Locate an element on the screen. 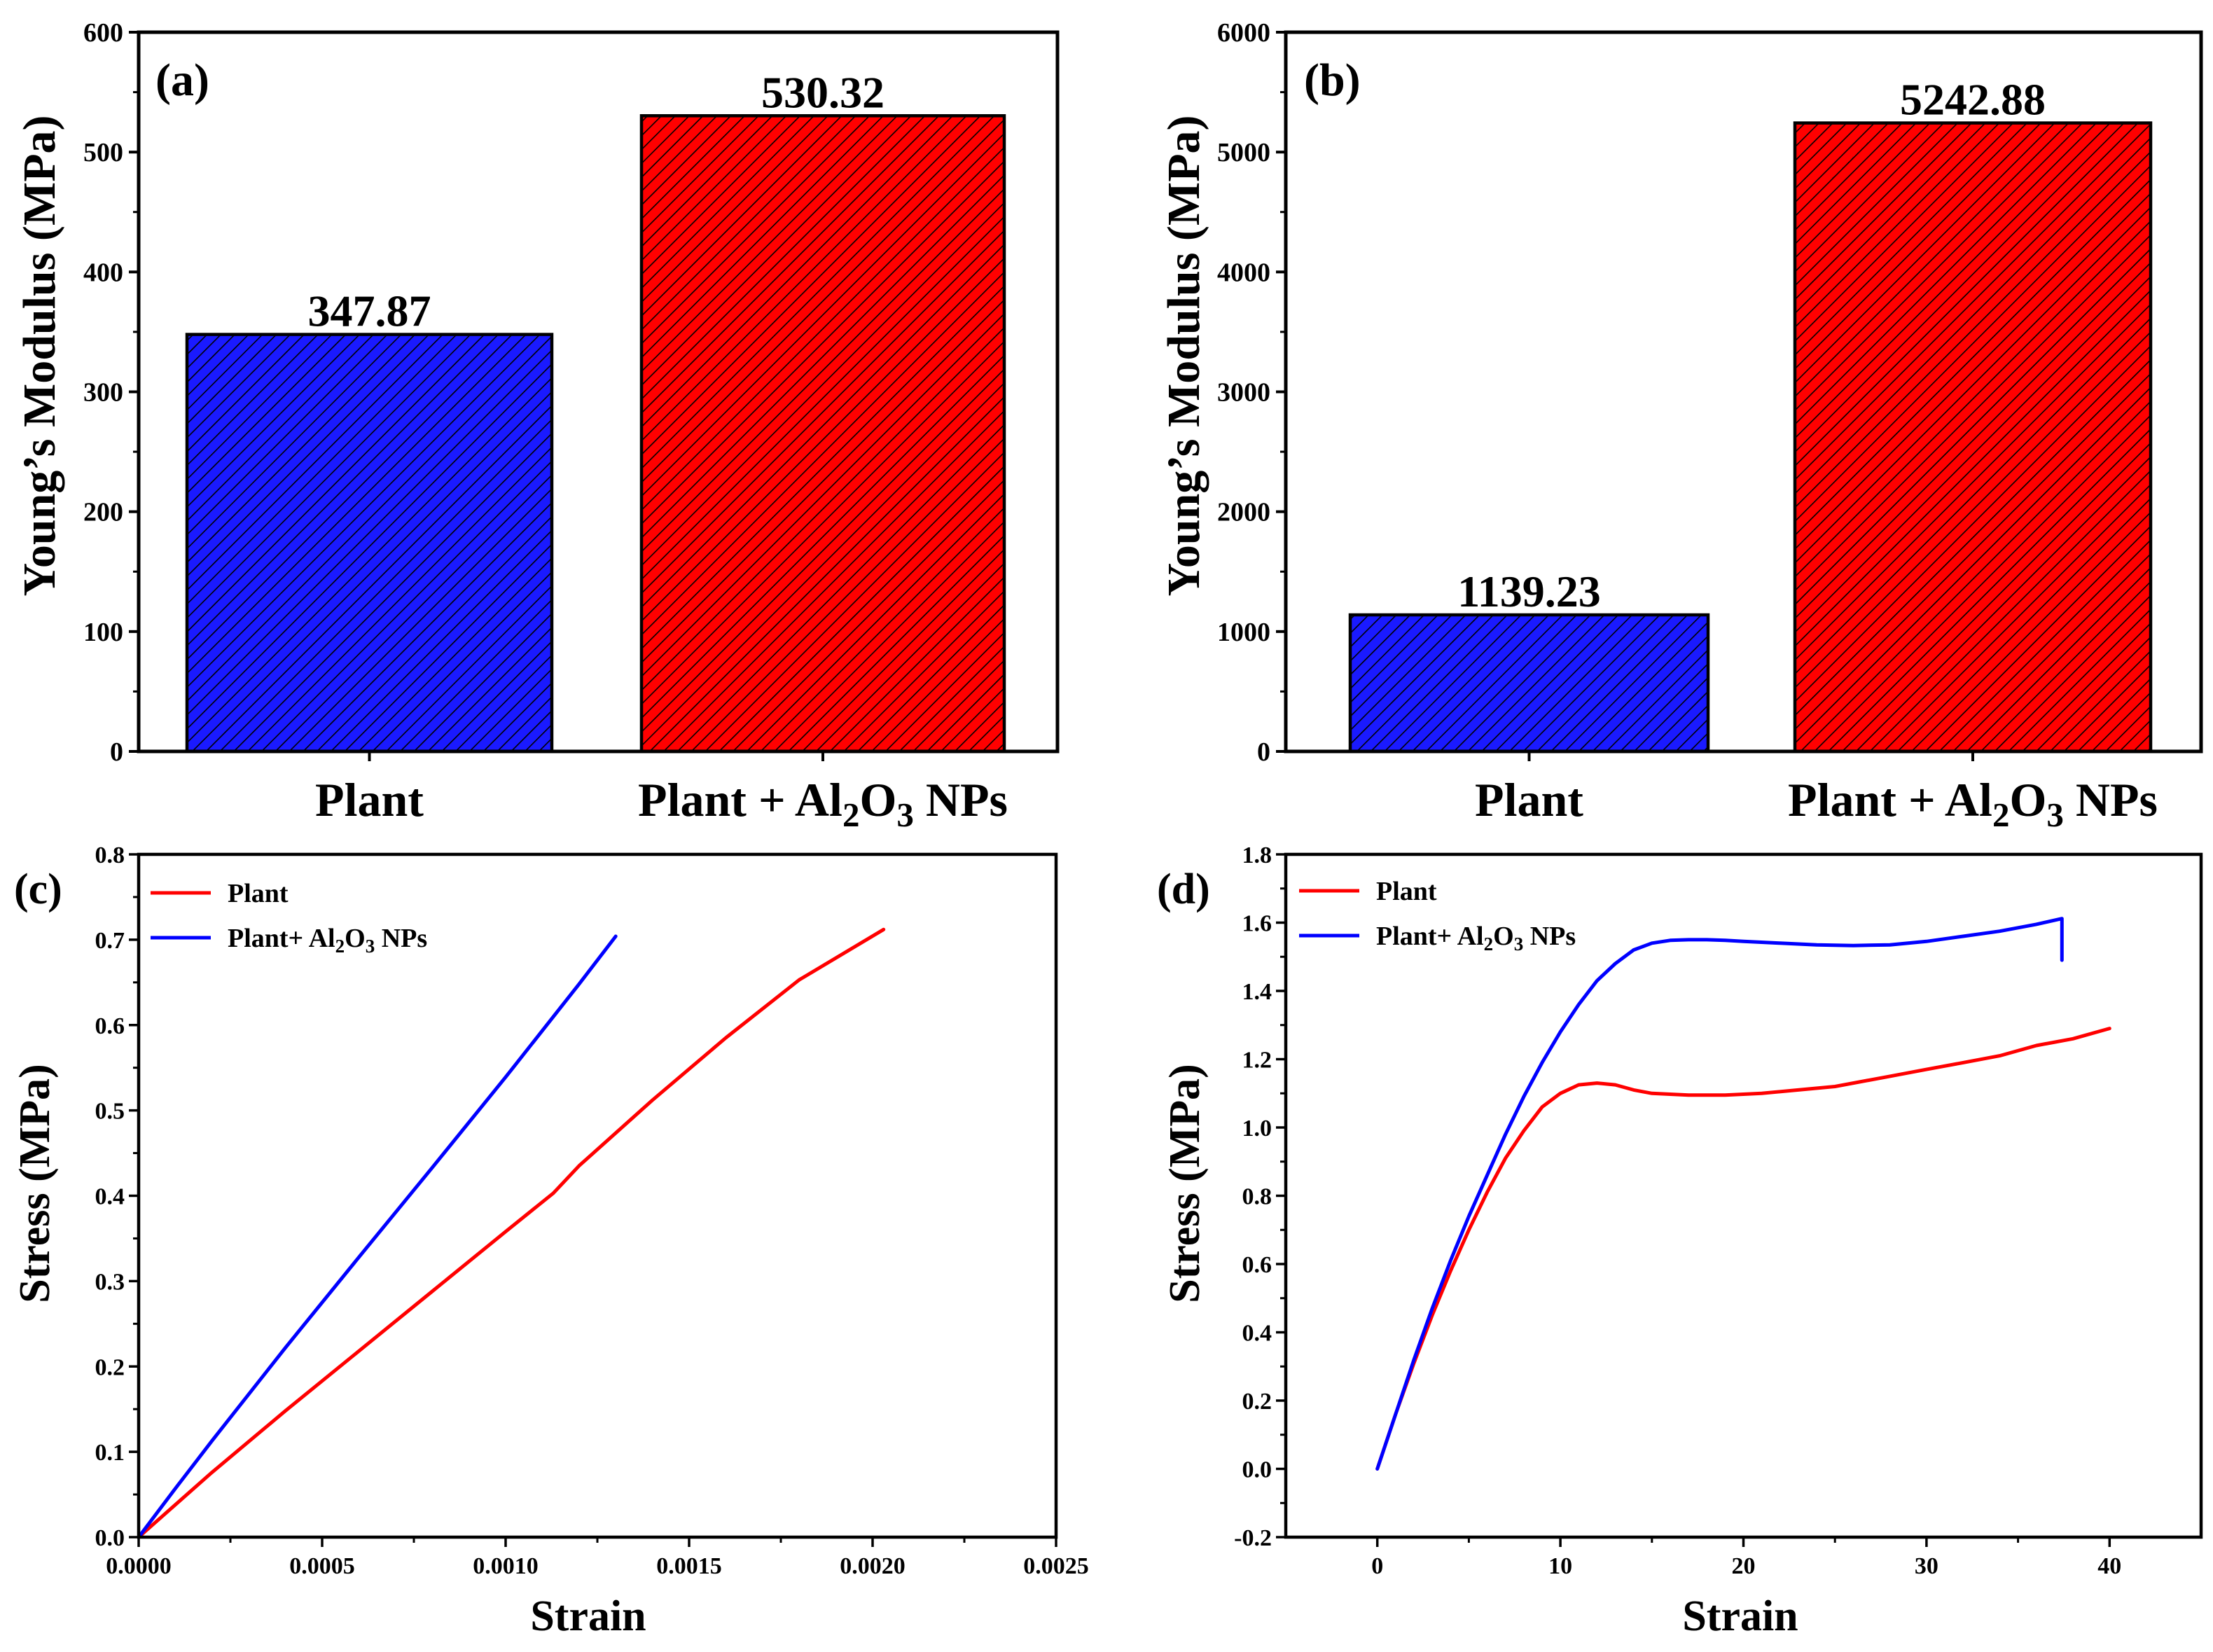 The width and height of the screenshot is (2213, 1652). panel-c-series-plant is located at coordinates (511, 1233).